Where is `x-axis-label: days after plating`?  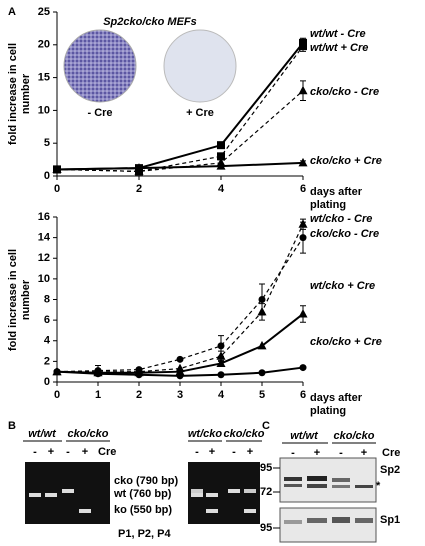
x-axis-label: days after plating is located at coordinates (336, 198).